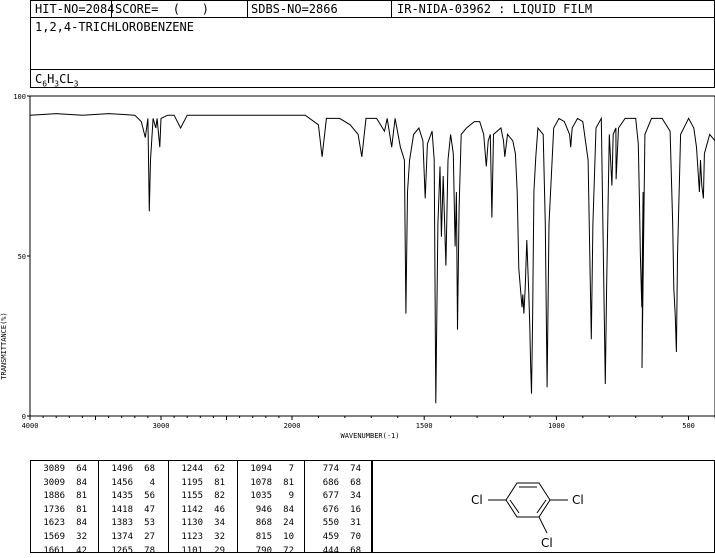 The width and height of the screenshot is (715, 558). I want to click on peak-entry: 677 34, so click(335, 497).